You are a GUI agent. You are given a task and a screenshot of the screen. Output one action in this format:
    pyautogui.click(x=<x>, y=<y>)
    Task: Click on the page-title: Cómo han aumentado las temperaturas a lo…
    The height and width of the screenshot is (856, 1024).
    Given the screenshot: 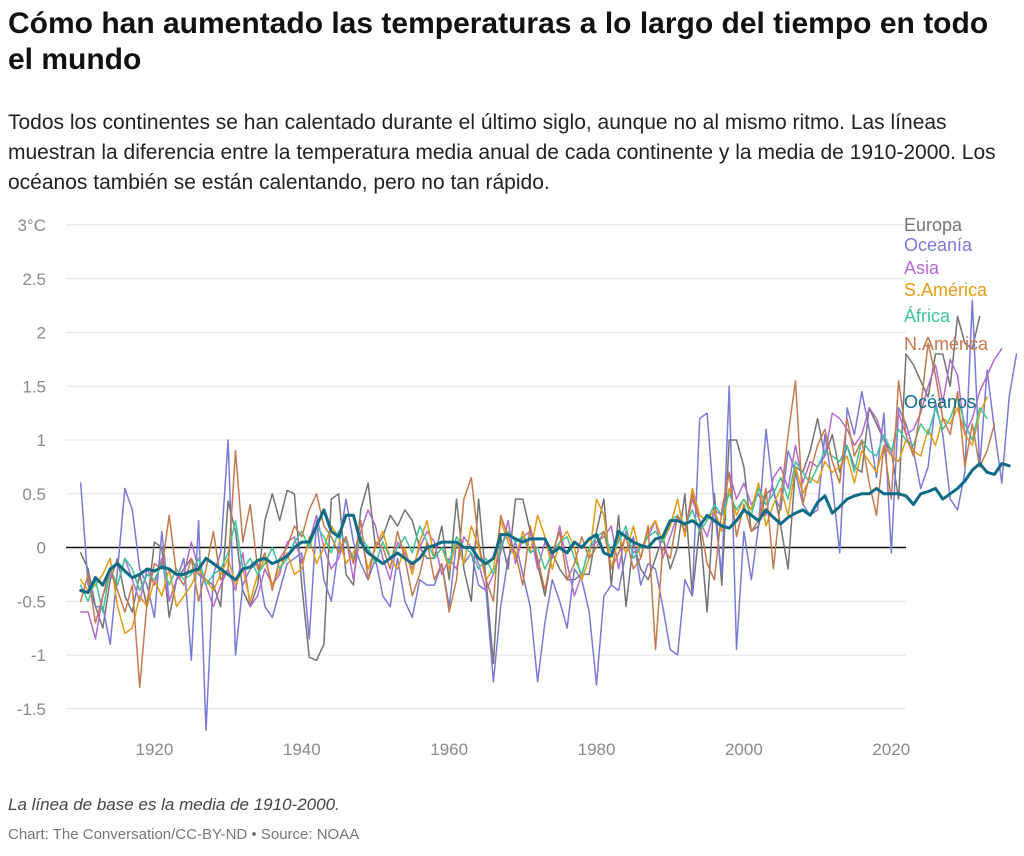 What is the action you would take?
    pyautogui.click(x=498, y=41)
    